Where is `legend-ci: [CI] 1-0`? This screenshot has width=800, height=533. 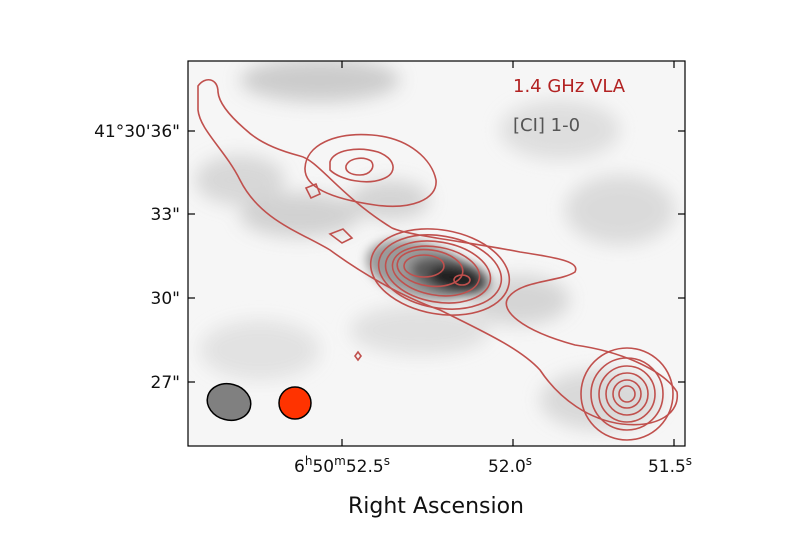 legend-ci: [CI] 1-0 is located at coordinates (546, 125).